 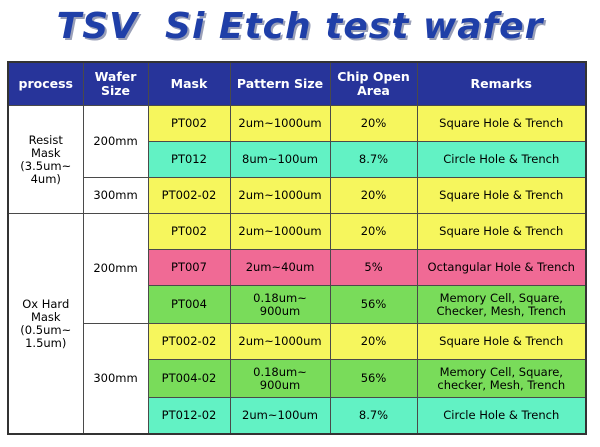 What do you see at coordinates (501, 83) in the screenshot?
I see `header-remarks: Remarks` at bounding box center [501, 83].